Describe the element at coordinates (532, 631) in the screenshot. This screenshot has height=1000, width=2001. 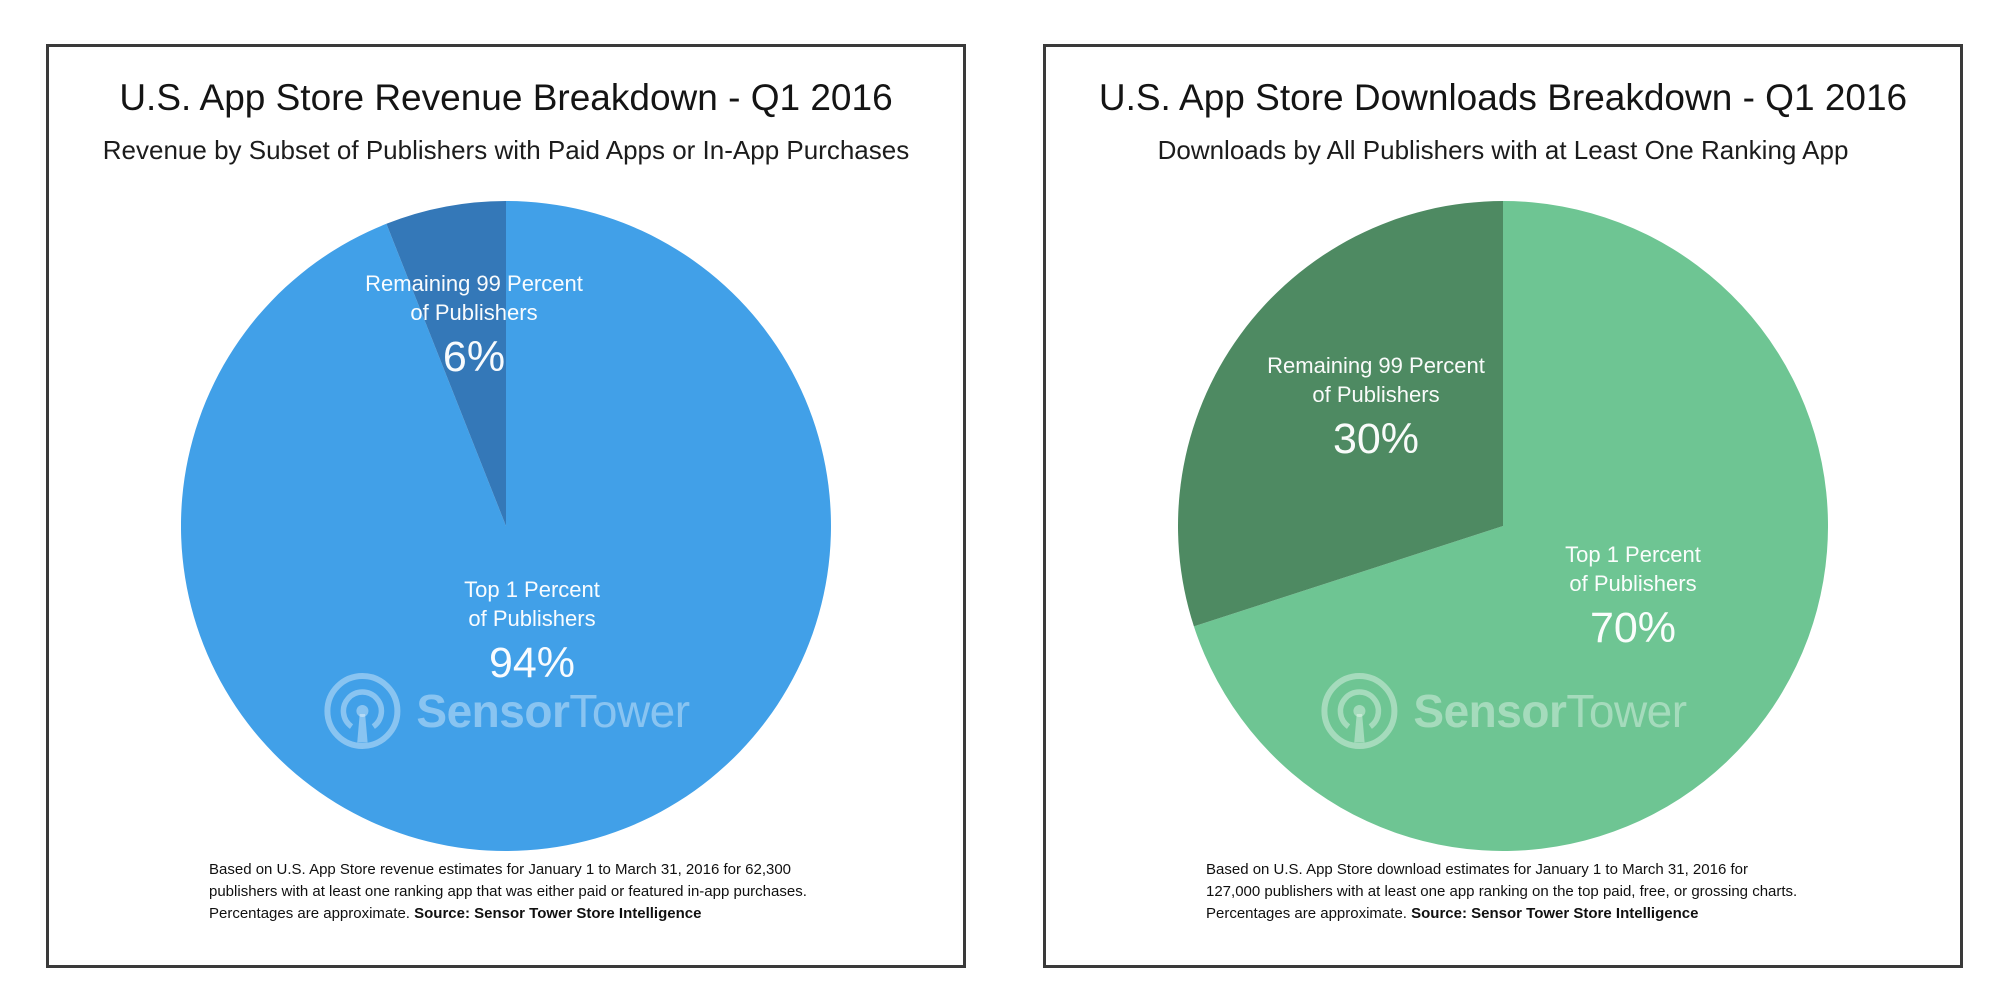
I see `slice-label-top1: Top 1 Percent of Publishers 94%` at that location.